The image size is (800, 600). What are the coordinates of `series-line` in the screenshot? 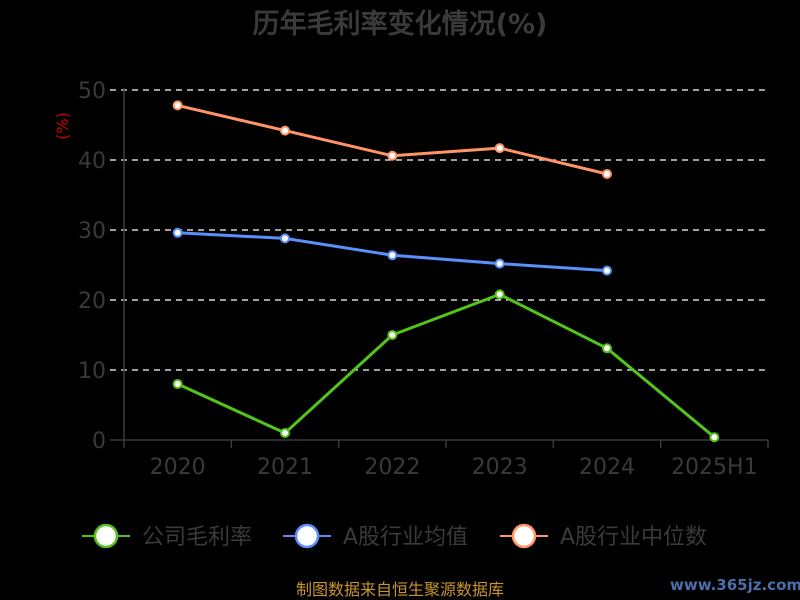 It's located at (392, 139).